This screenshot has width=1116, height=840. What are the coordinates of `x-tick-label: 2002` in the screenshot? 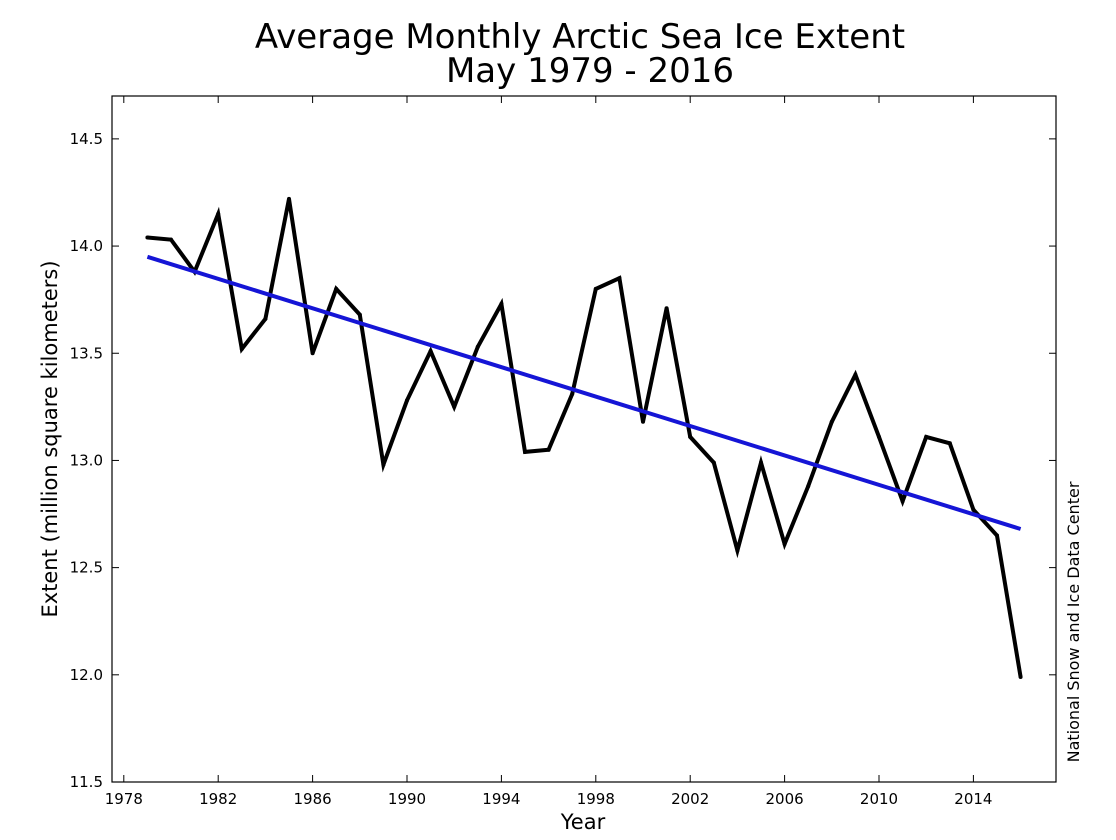 It's located at (690, 799).